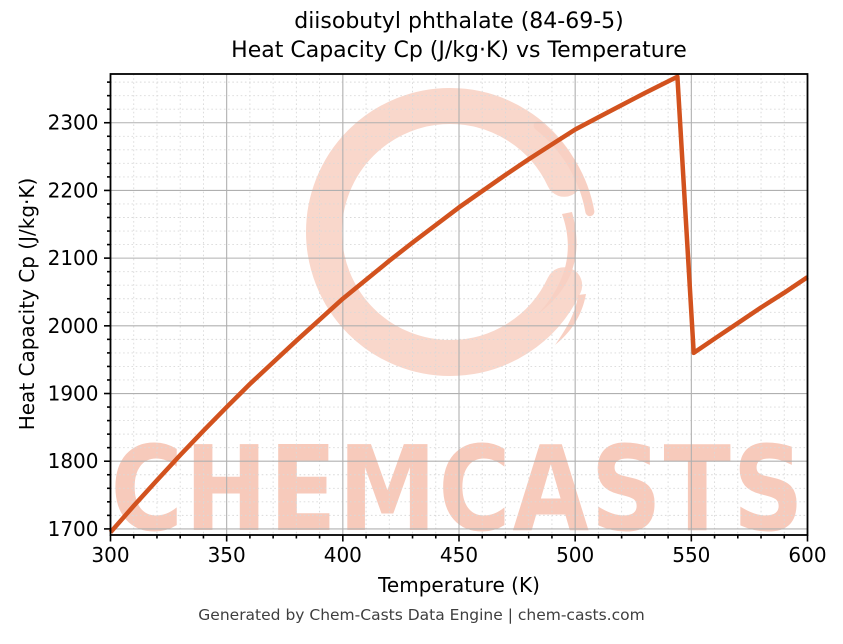 This screenshot has height=644, width=843. Describe the element at coordinates (73, 123) in the screenshot. I see `y-tick-label: 2300` at that location.